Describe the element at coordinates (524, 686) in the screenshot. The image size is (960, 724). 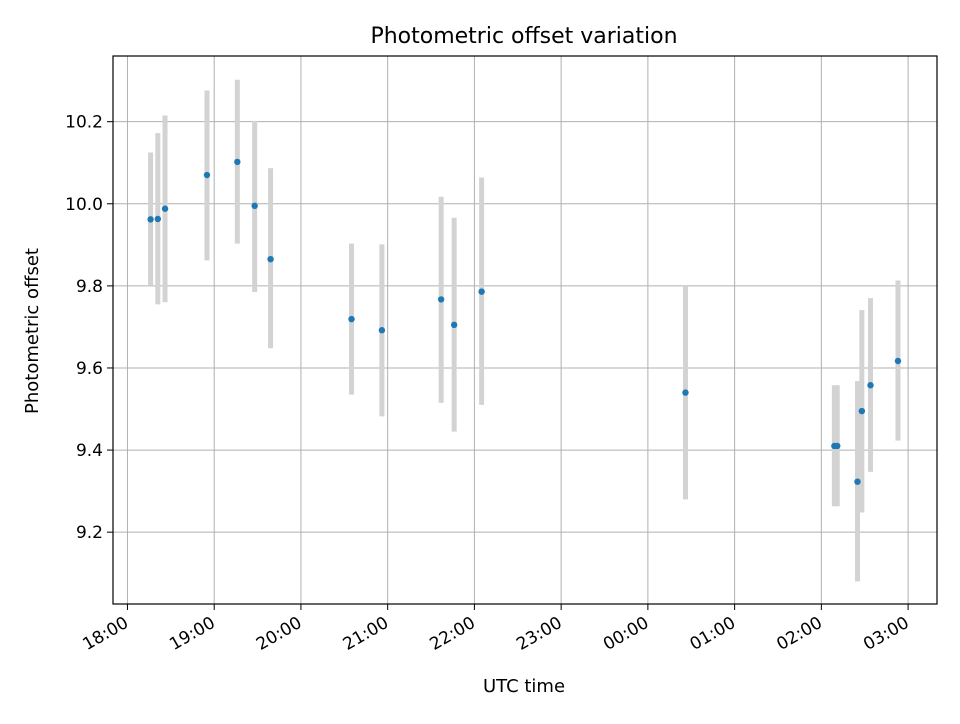
I see `x-axis-label: UTC time` at that location.